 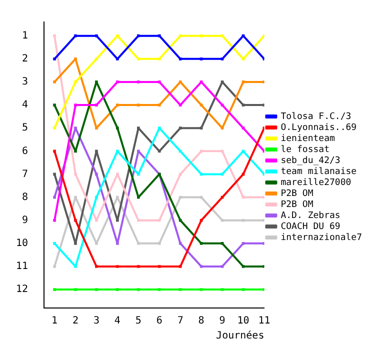 What do you see at coordinates (25, 82) in the screenshot?
I see `y-tick-label: 3` at bounding box center [25, 82].